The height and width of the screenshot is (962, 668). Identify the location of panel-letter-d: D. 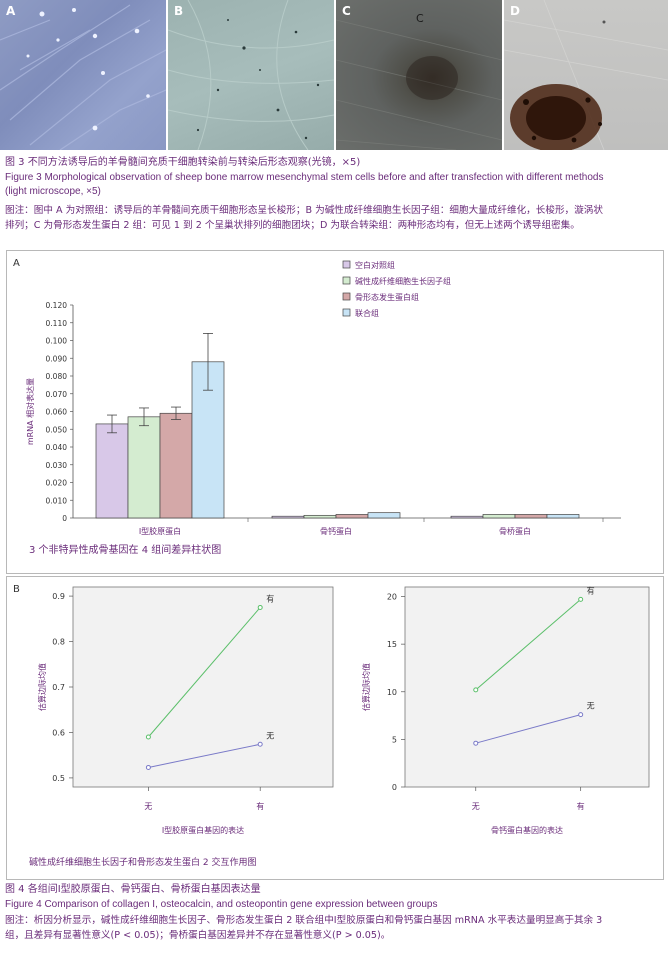
(515, 11).